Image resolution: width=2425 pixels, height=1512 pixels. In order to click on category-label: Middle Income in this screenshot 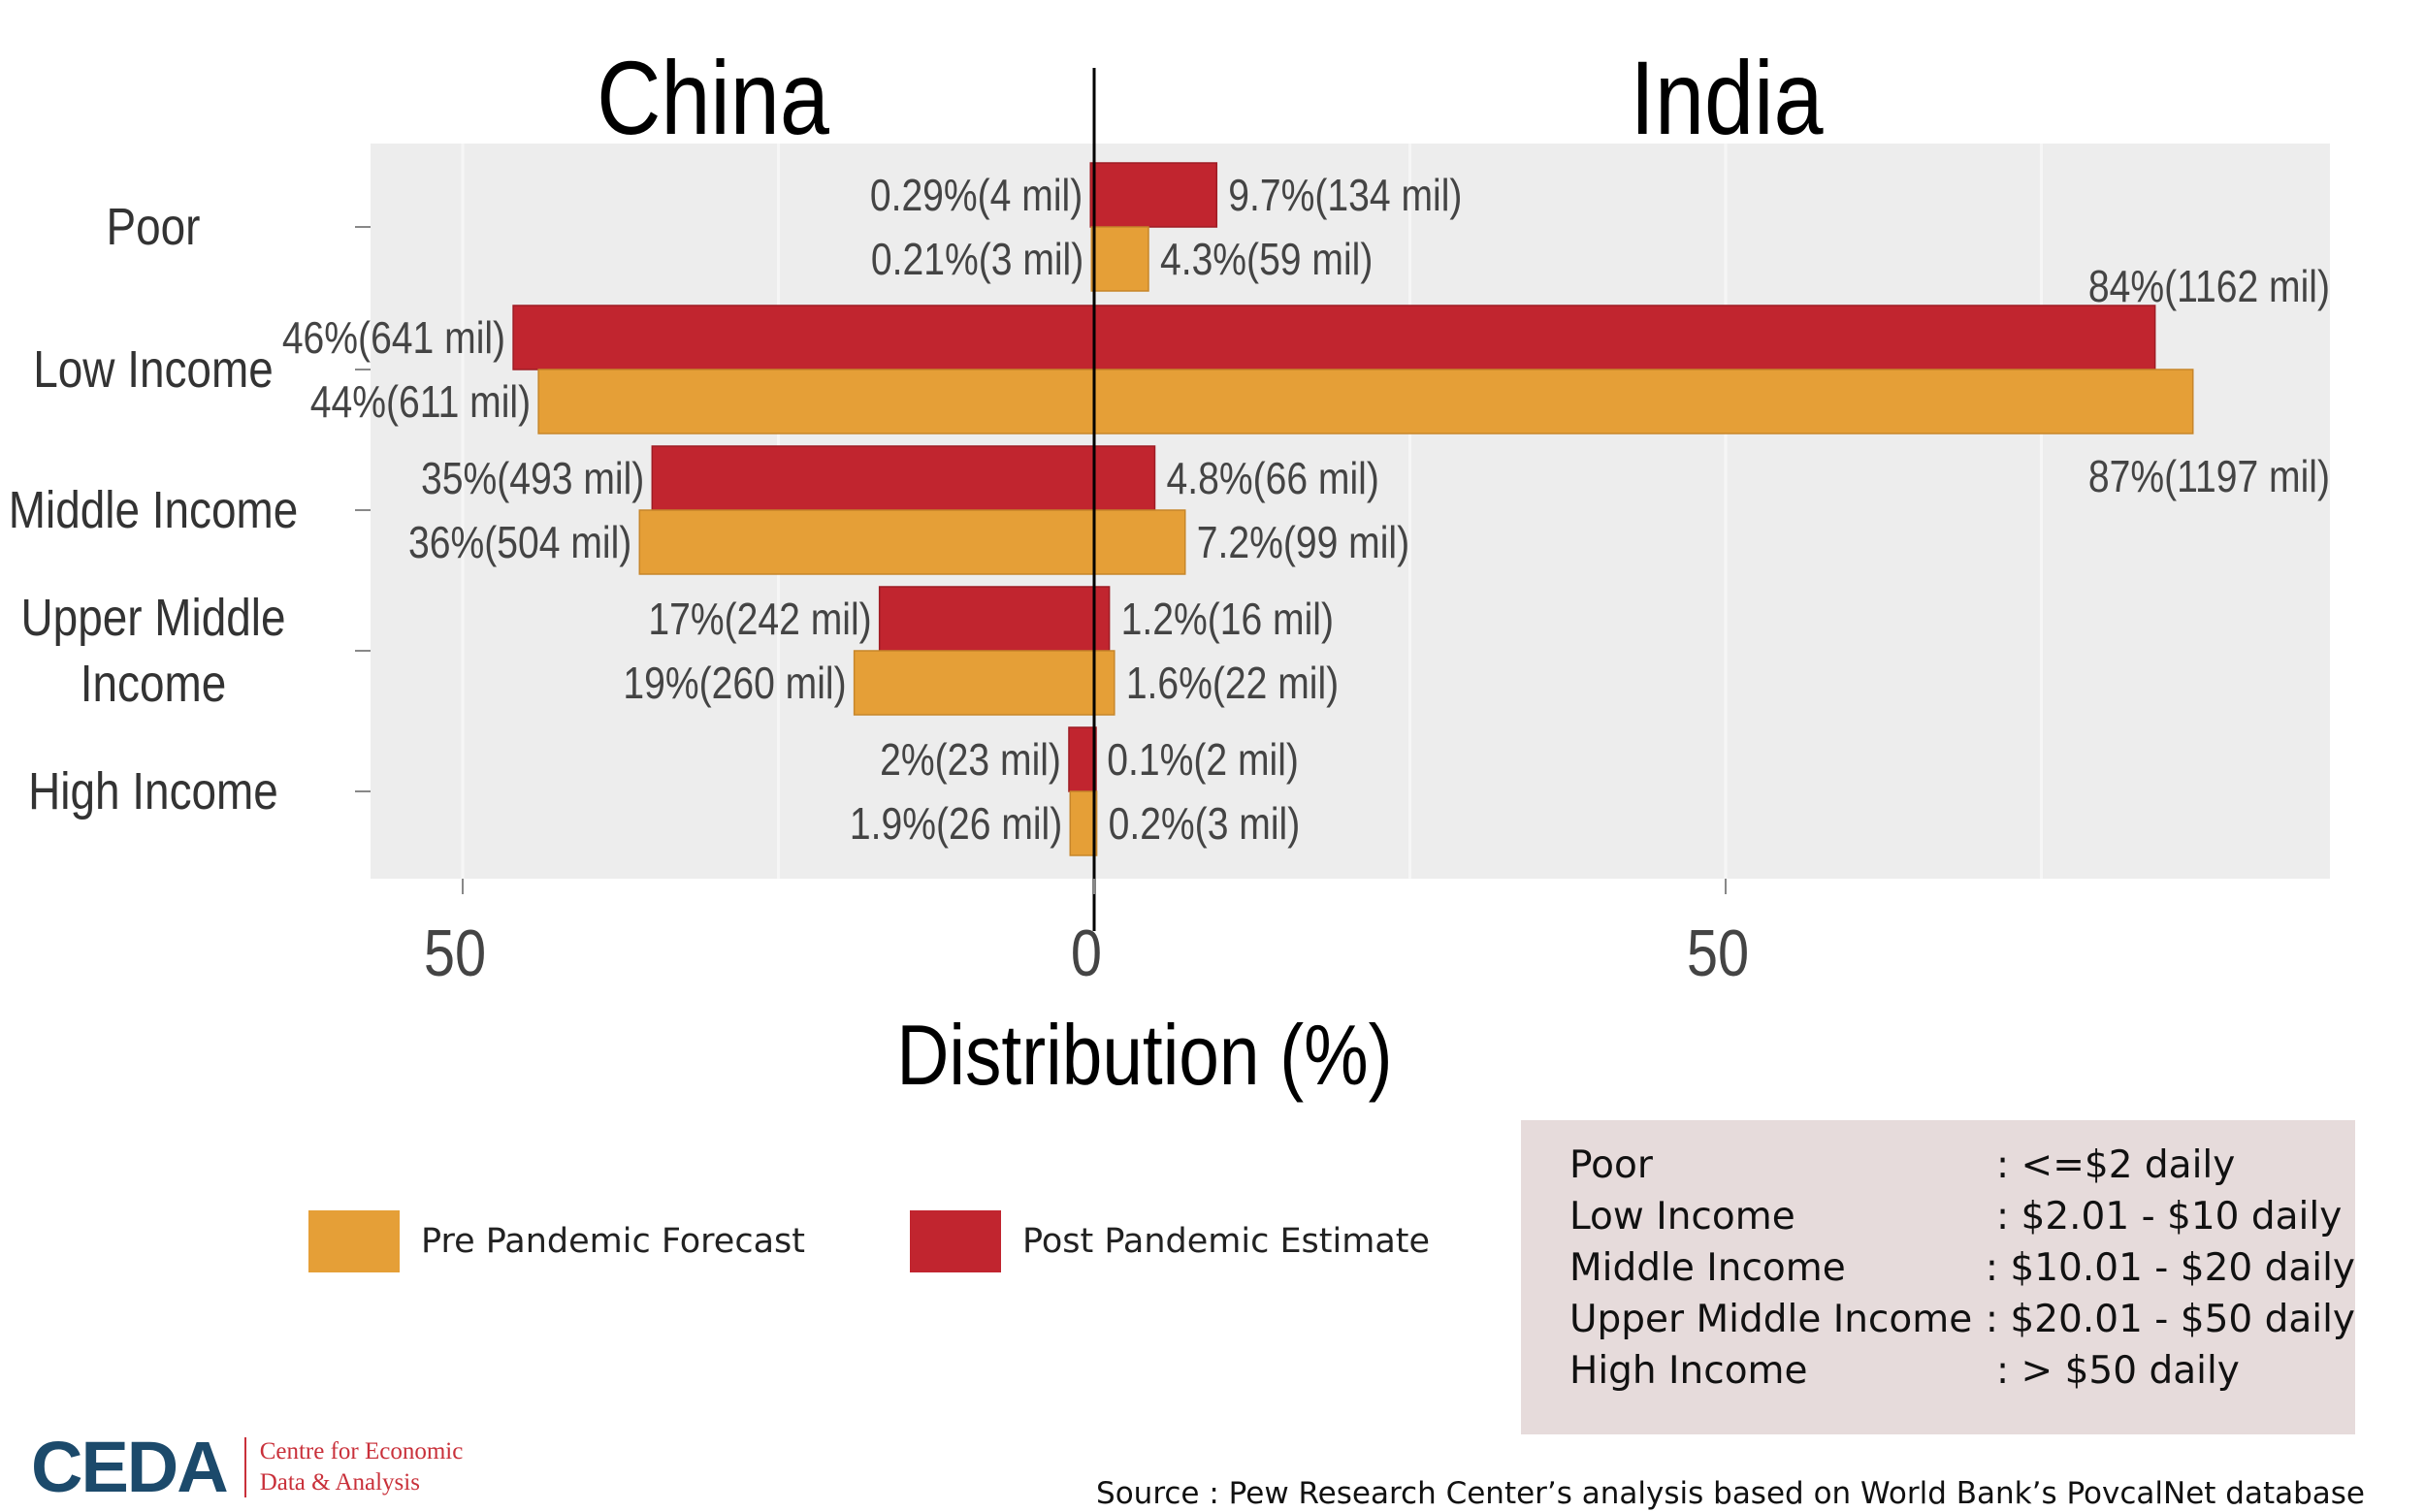, I will do `click(153, 510)`.